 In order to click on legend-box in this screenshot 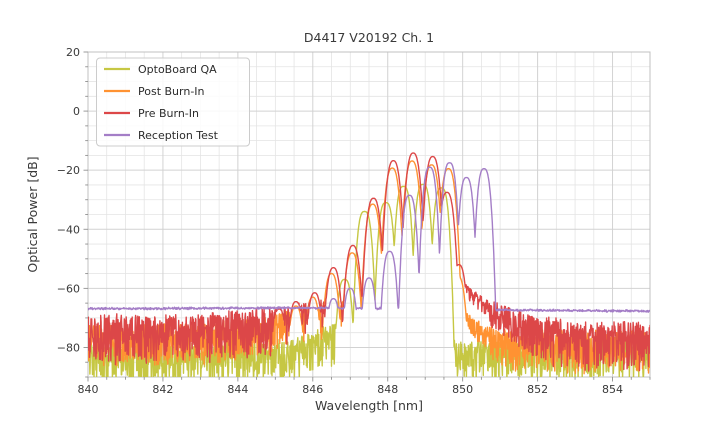, I will do `click(173, 102)`.